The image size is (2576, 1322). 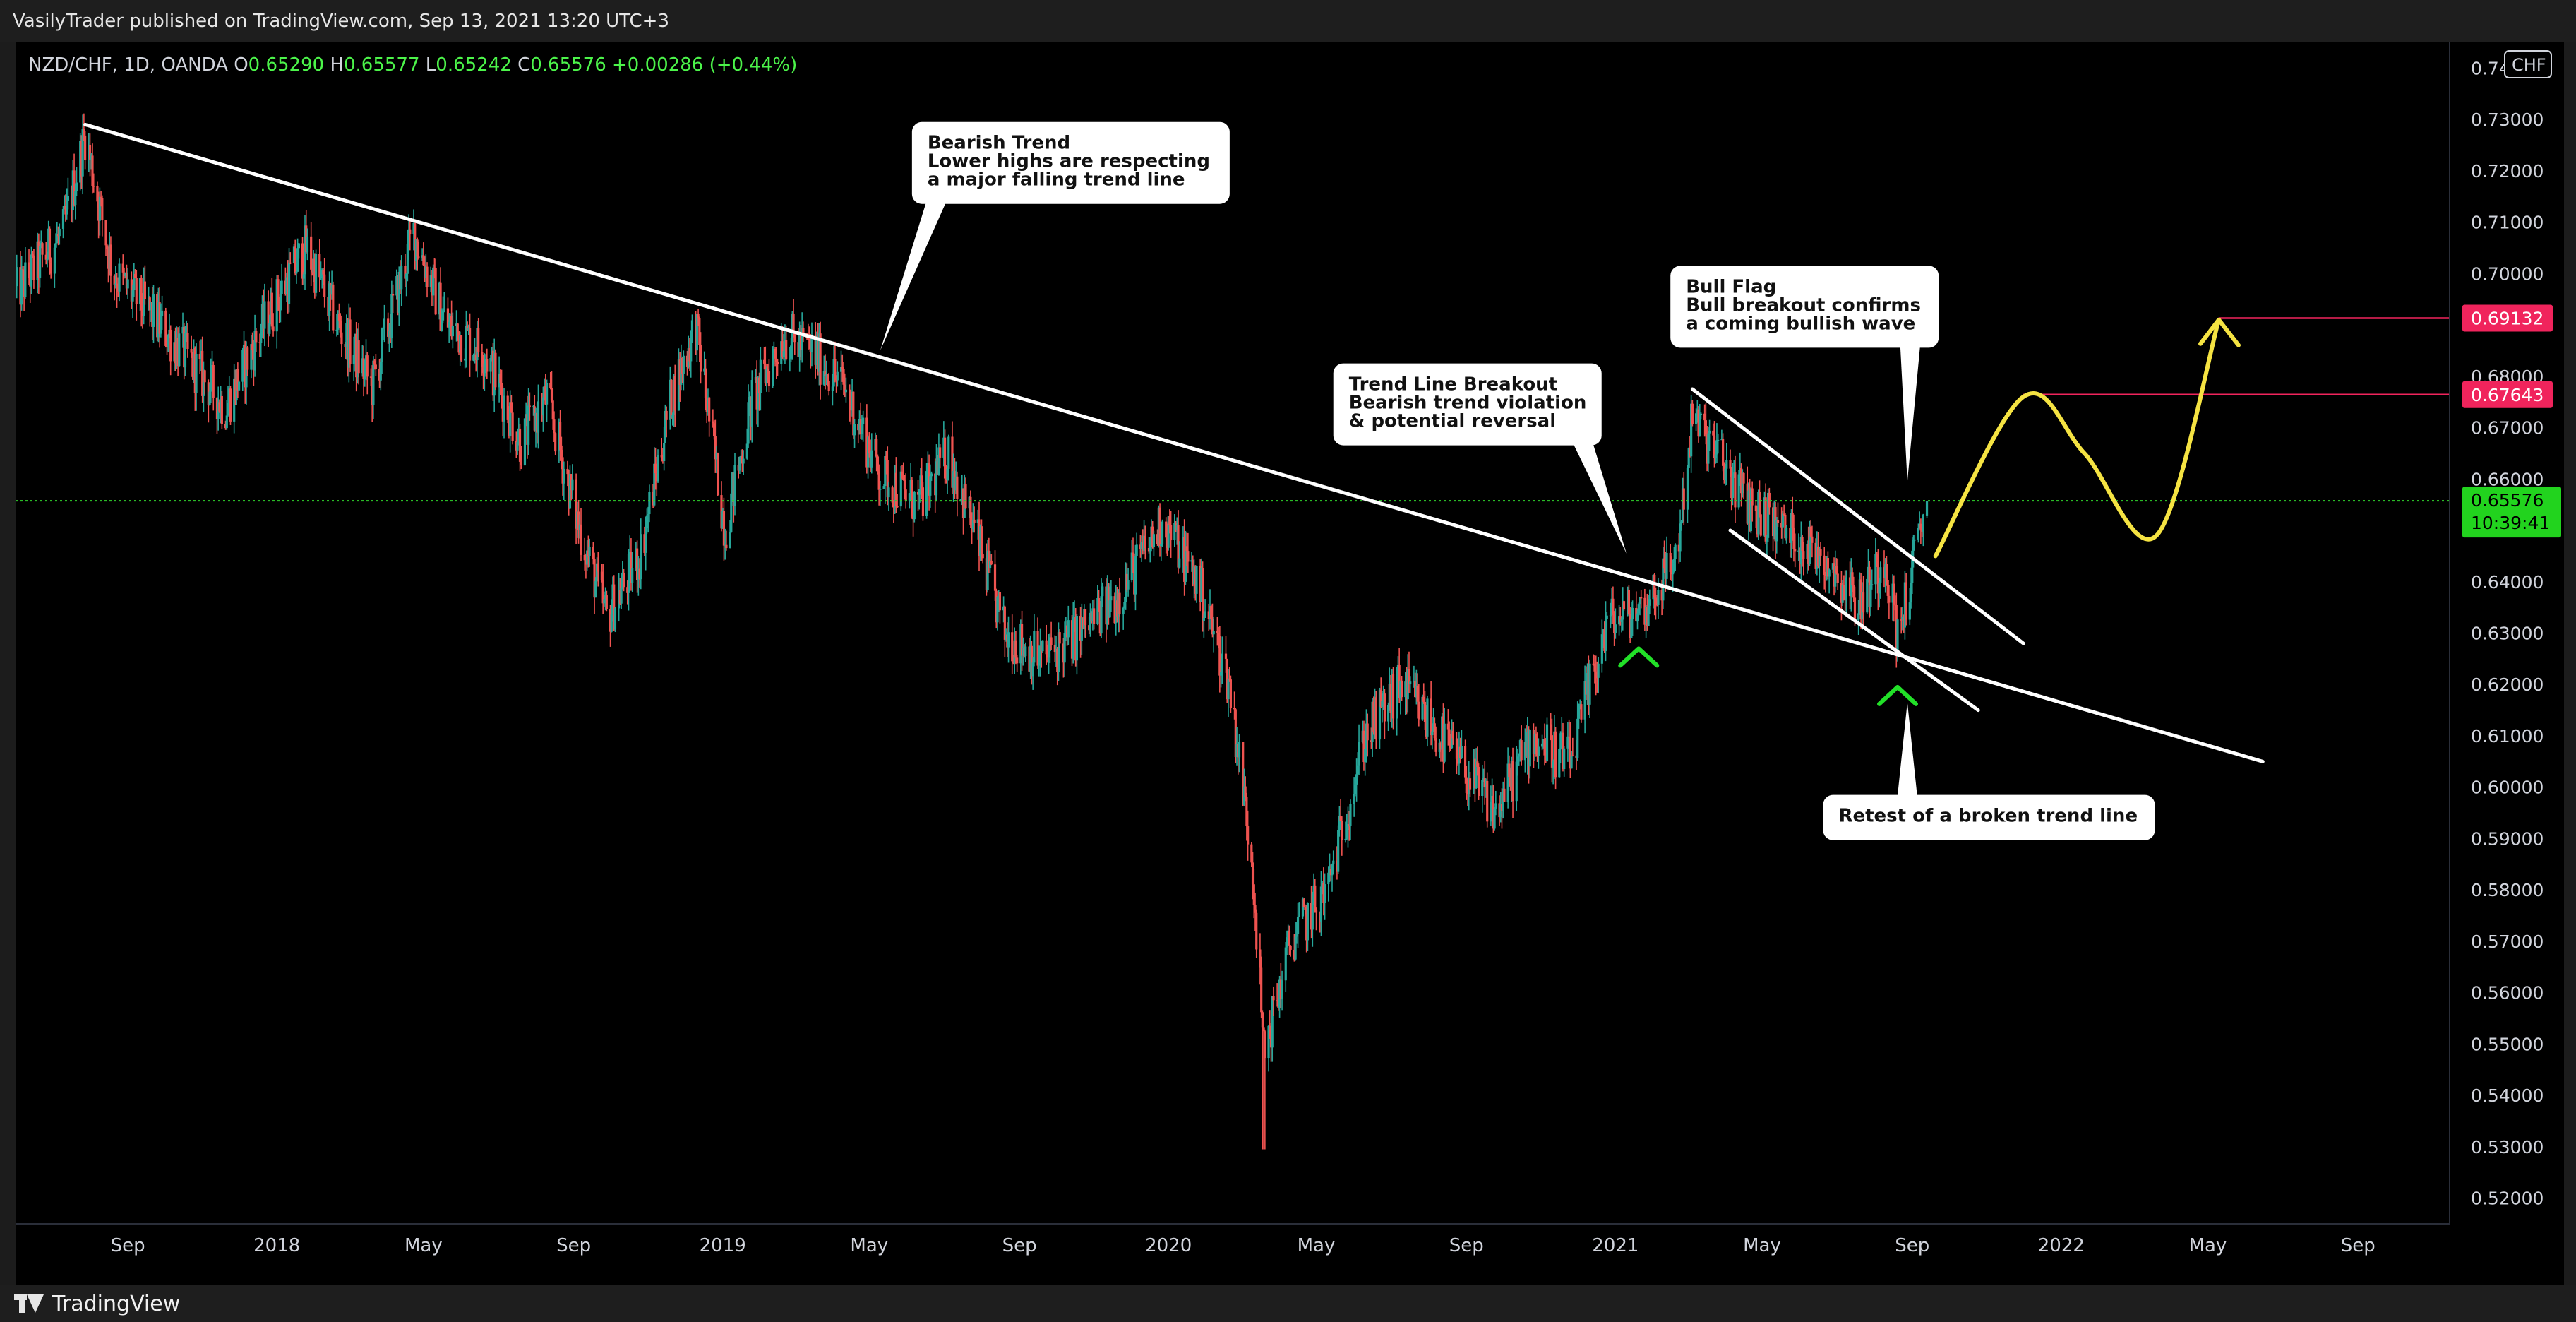 What do you see at coordinates (476, 65) in the screenshot?
I see `legend-l-value: 0.65242` at bounding box center [476, 65].